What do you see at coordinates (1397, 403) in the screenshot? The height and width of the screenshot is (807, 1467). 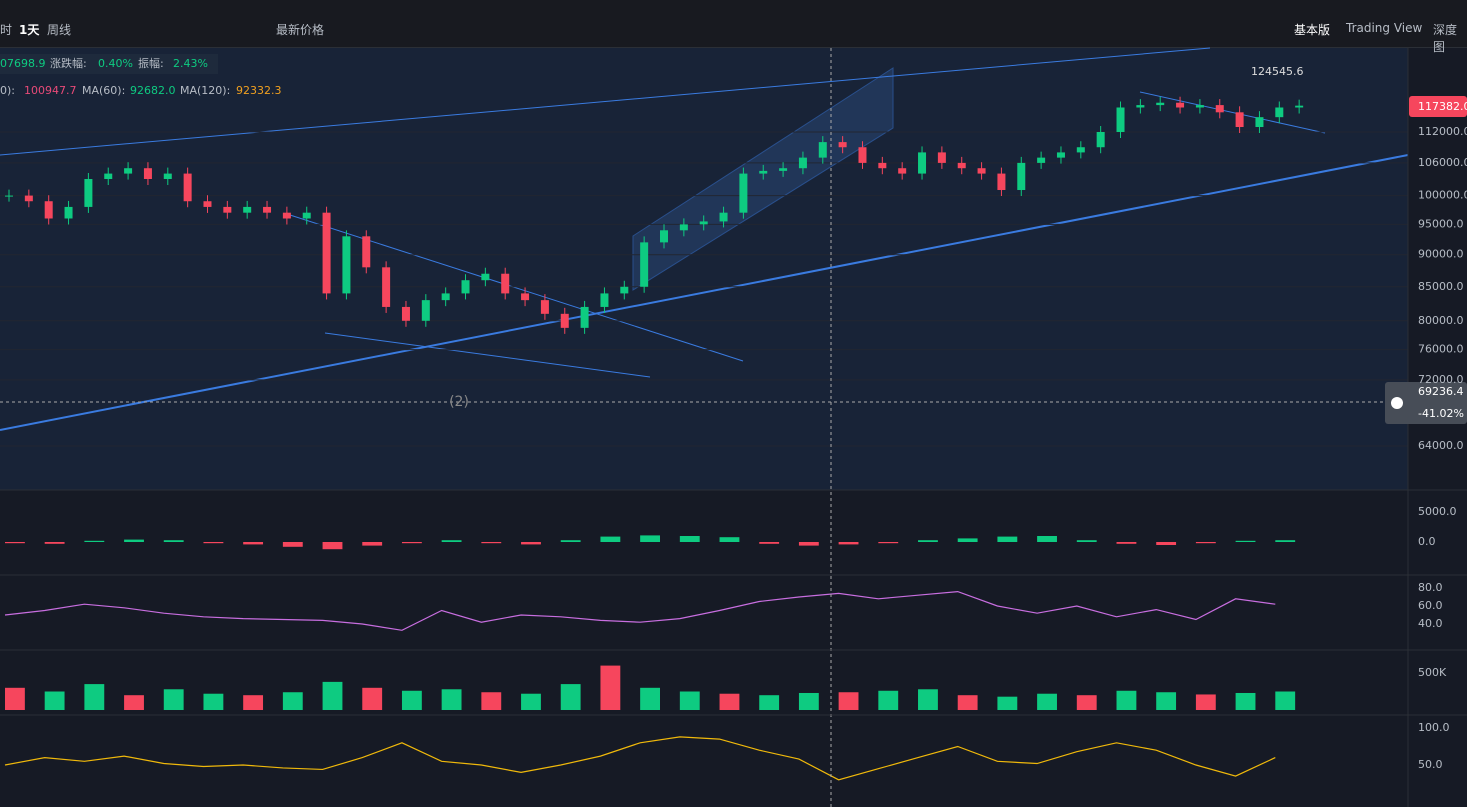 I see `add-button` at bounding box center [1397, 403].